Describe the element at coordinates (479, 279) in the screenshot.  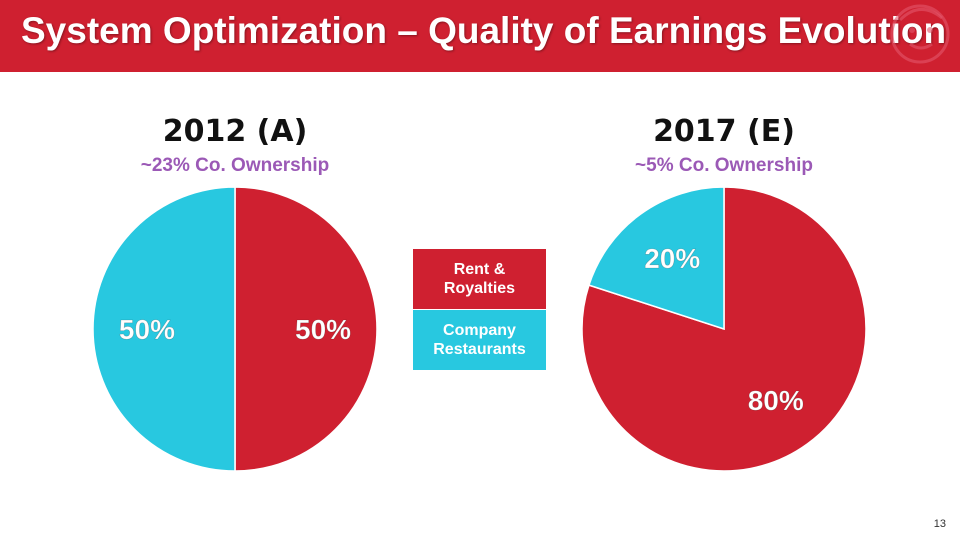
I see `legend-rent-royalties: Rent & Royalties` at that location.